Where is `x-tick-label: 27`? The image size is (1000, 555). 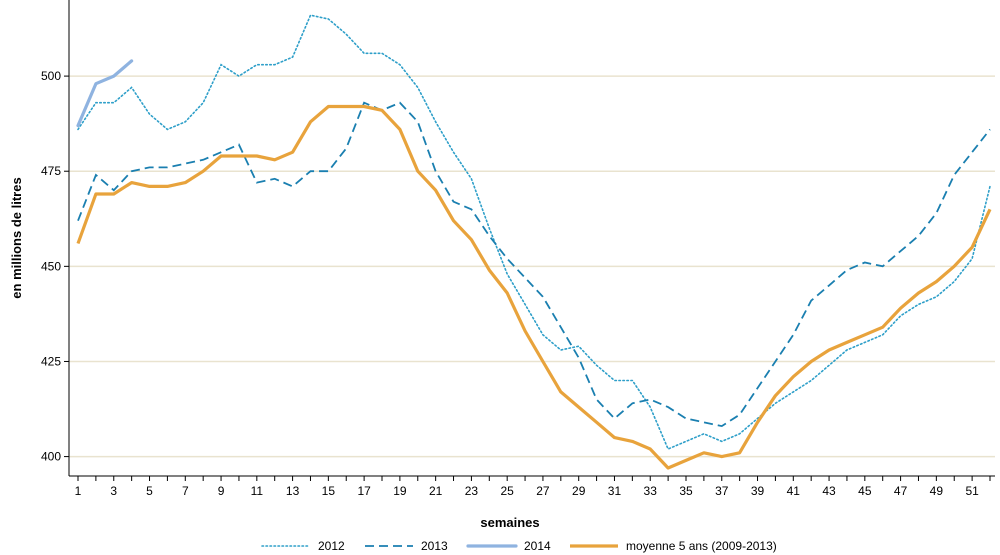 x-tick-label: 27 is located at coordinates (543, 491).